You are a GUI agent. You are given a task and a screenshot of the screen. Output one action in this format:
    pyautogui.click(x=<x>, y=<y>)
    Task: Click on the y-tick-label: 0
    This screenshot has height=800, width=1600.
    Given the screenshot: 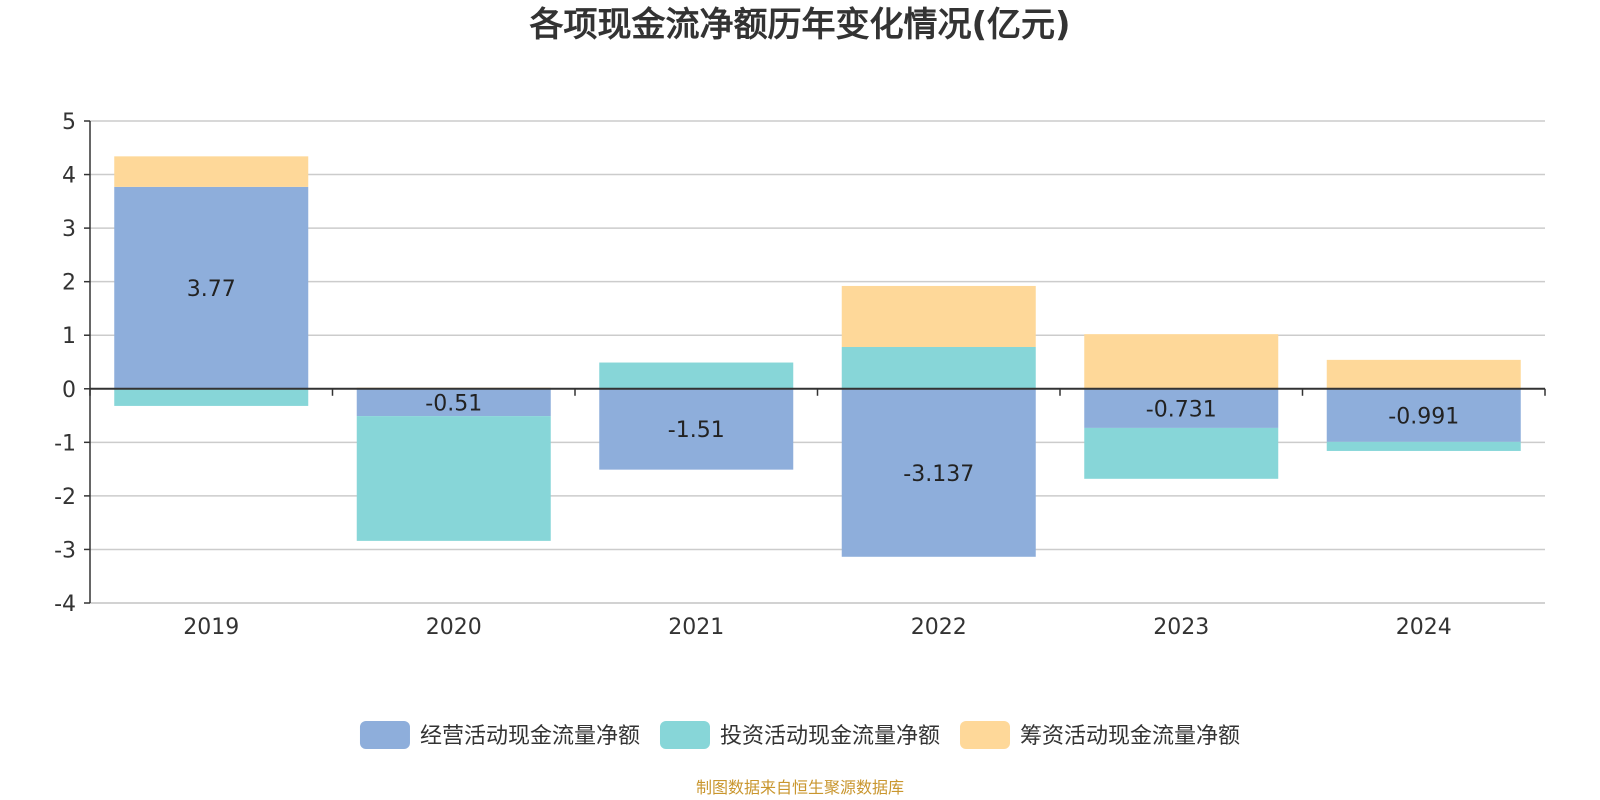 What is the action you would take?
    pyautogui.click(x=69, y=390)
    